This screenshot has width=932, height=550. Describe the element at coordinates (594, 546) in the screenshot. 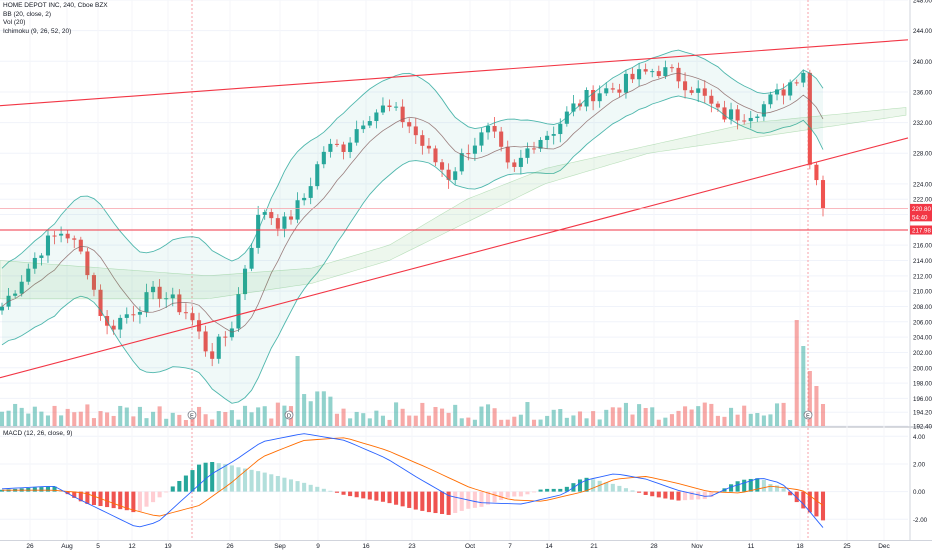

I see `time-tick-label: 21` at that location.